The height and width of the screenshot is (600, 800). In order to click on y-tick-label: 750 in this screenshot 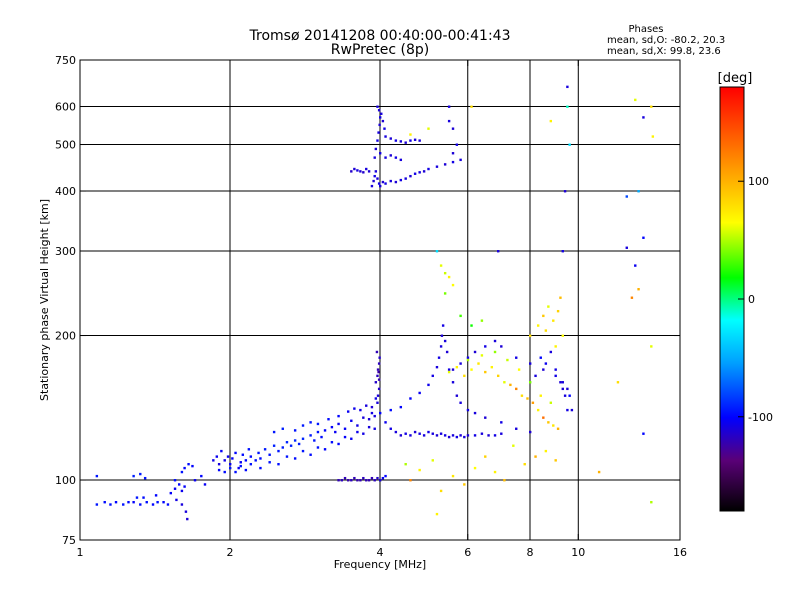, I will do `click(65, 60)`.